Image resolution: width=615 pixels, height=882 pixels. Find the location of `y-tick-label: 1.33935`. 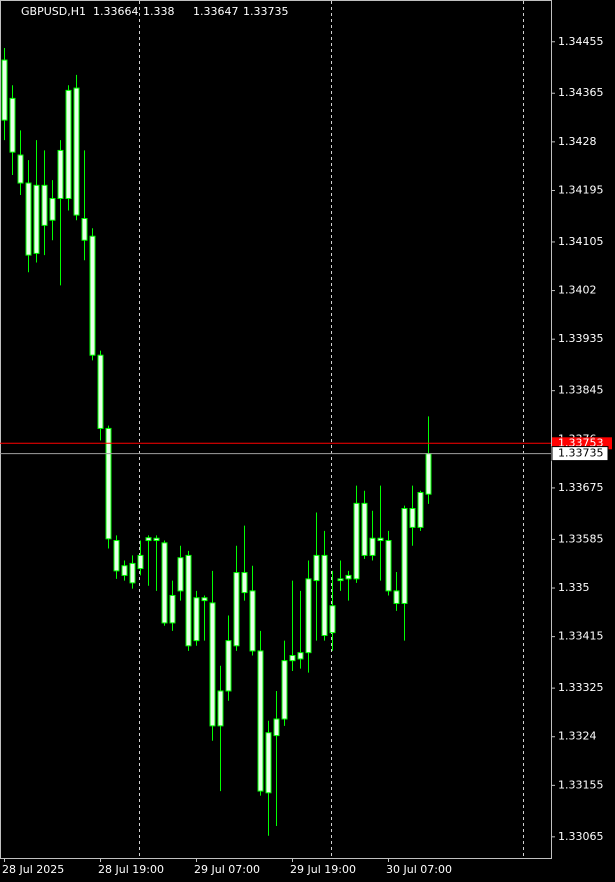

y-tick-label: 1.33935 is located at coordinates (581, 338).